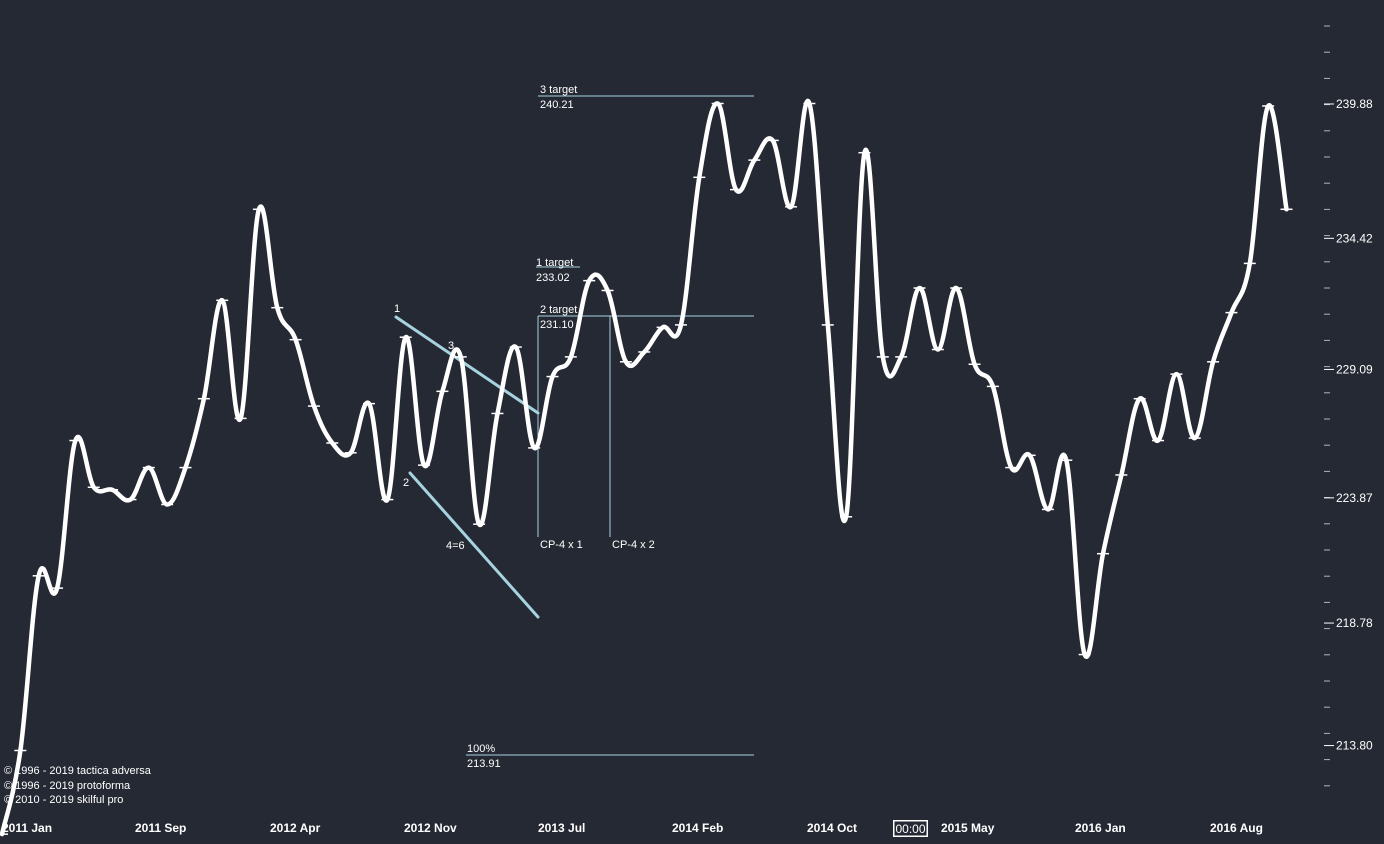 The image size is (1384, 844). I want to click on copyright-line: © 1996 - 2019 tactica adversa, so click(77, 771).